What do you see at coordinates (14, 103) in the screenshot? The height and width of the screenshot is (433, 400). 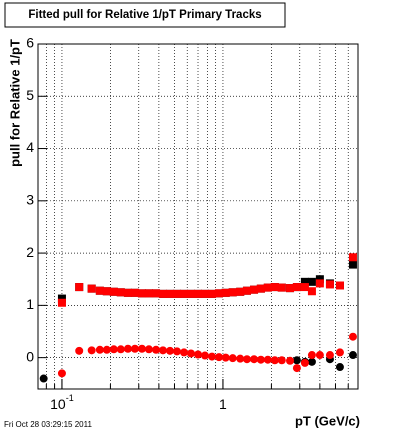 I see `y-axis-title: pull for Relative 1/pT` at bounding box center [14, 103].